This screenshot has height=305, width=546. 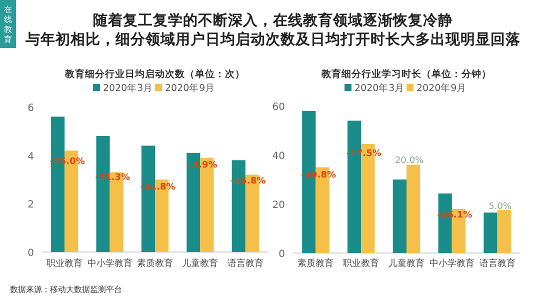 I want to click on annotation: 20.0%, so click(x=409, y=161).